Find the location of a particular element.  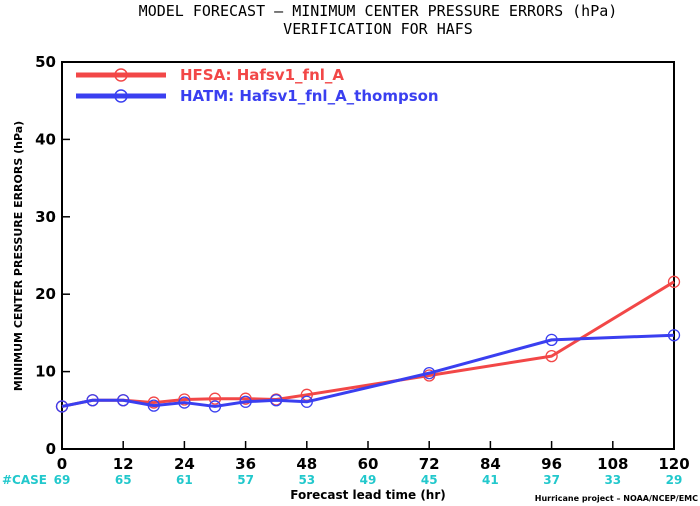

case-counts: 69 65 61 57 53 49 45 41 37 33 29 is located at coordinates (368, 480).